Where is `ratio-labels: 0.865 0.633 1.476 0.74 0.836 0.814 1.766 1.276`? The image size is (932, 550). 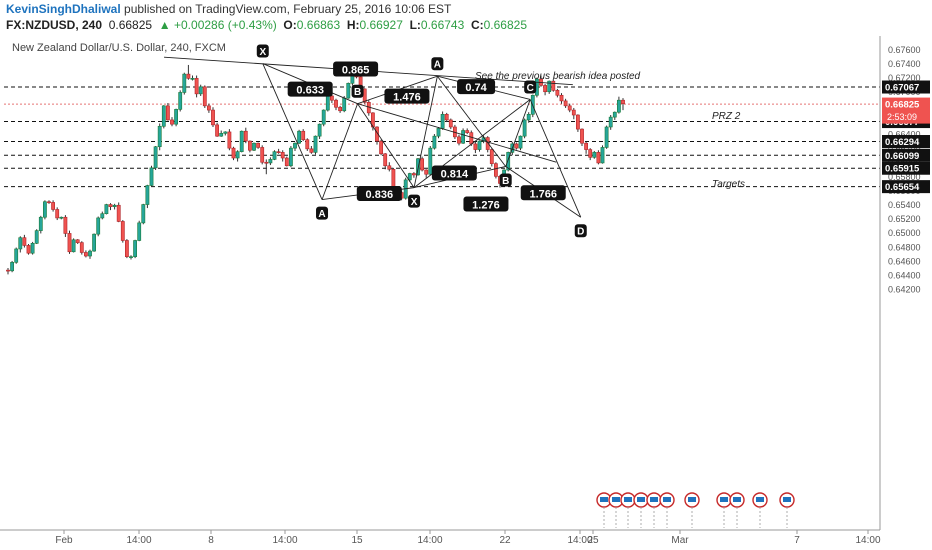
ratio-labels: 0.865 0.633 1.476 0.74 0.836 0.814 1.766 1.276 is located at coordinates (426, 136).